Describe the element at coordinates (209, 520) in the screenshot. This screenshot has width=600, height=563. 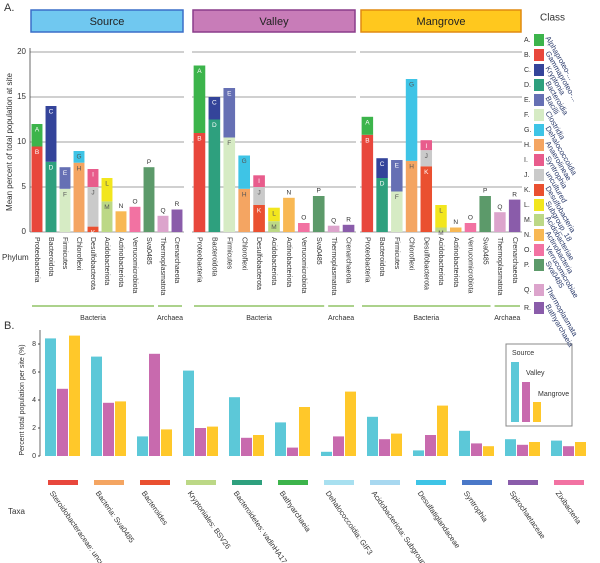
I see `x-tick-label: Kryptoniales: BSV26` at that location.